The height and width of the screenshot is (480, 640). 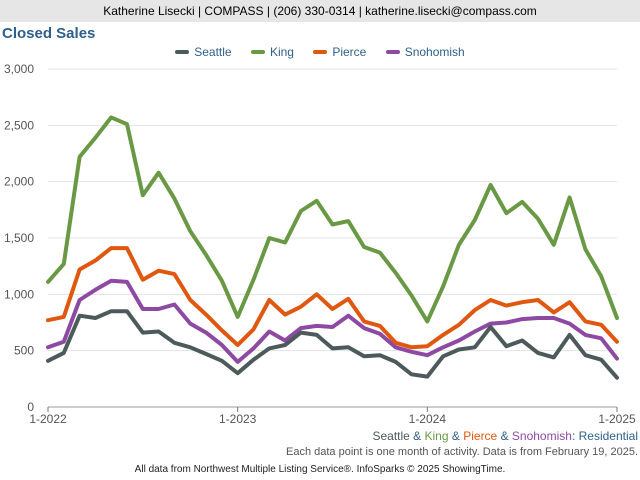 I want to click on subtitle-part-pierce: Pierce, so click(x=480, y=436).